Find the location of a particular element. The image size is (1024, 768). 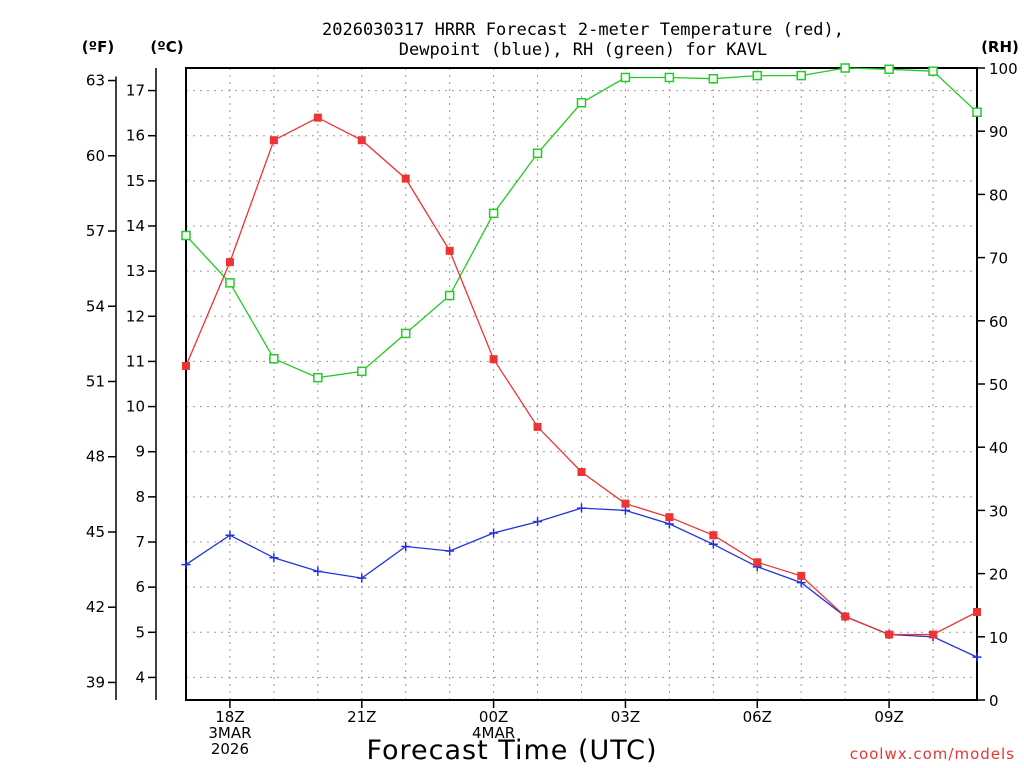

celsius-tick-label: 16 is located at coordinates (135, 136).